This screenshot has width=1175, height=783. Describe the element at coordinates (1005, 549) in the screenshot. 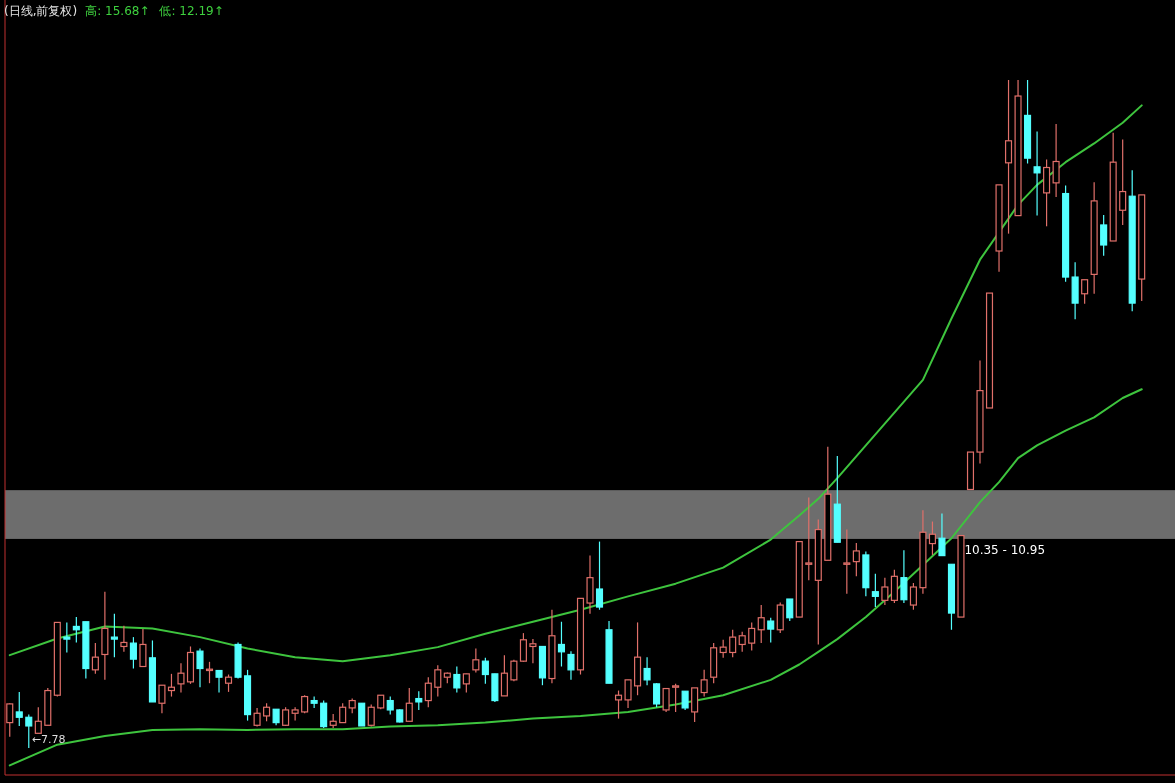

I see `band-label: 10.35 - 10.95` at that location.